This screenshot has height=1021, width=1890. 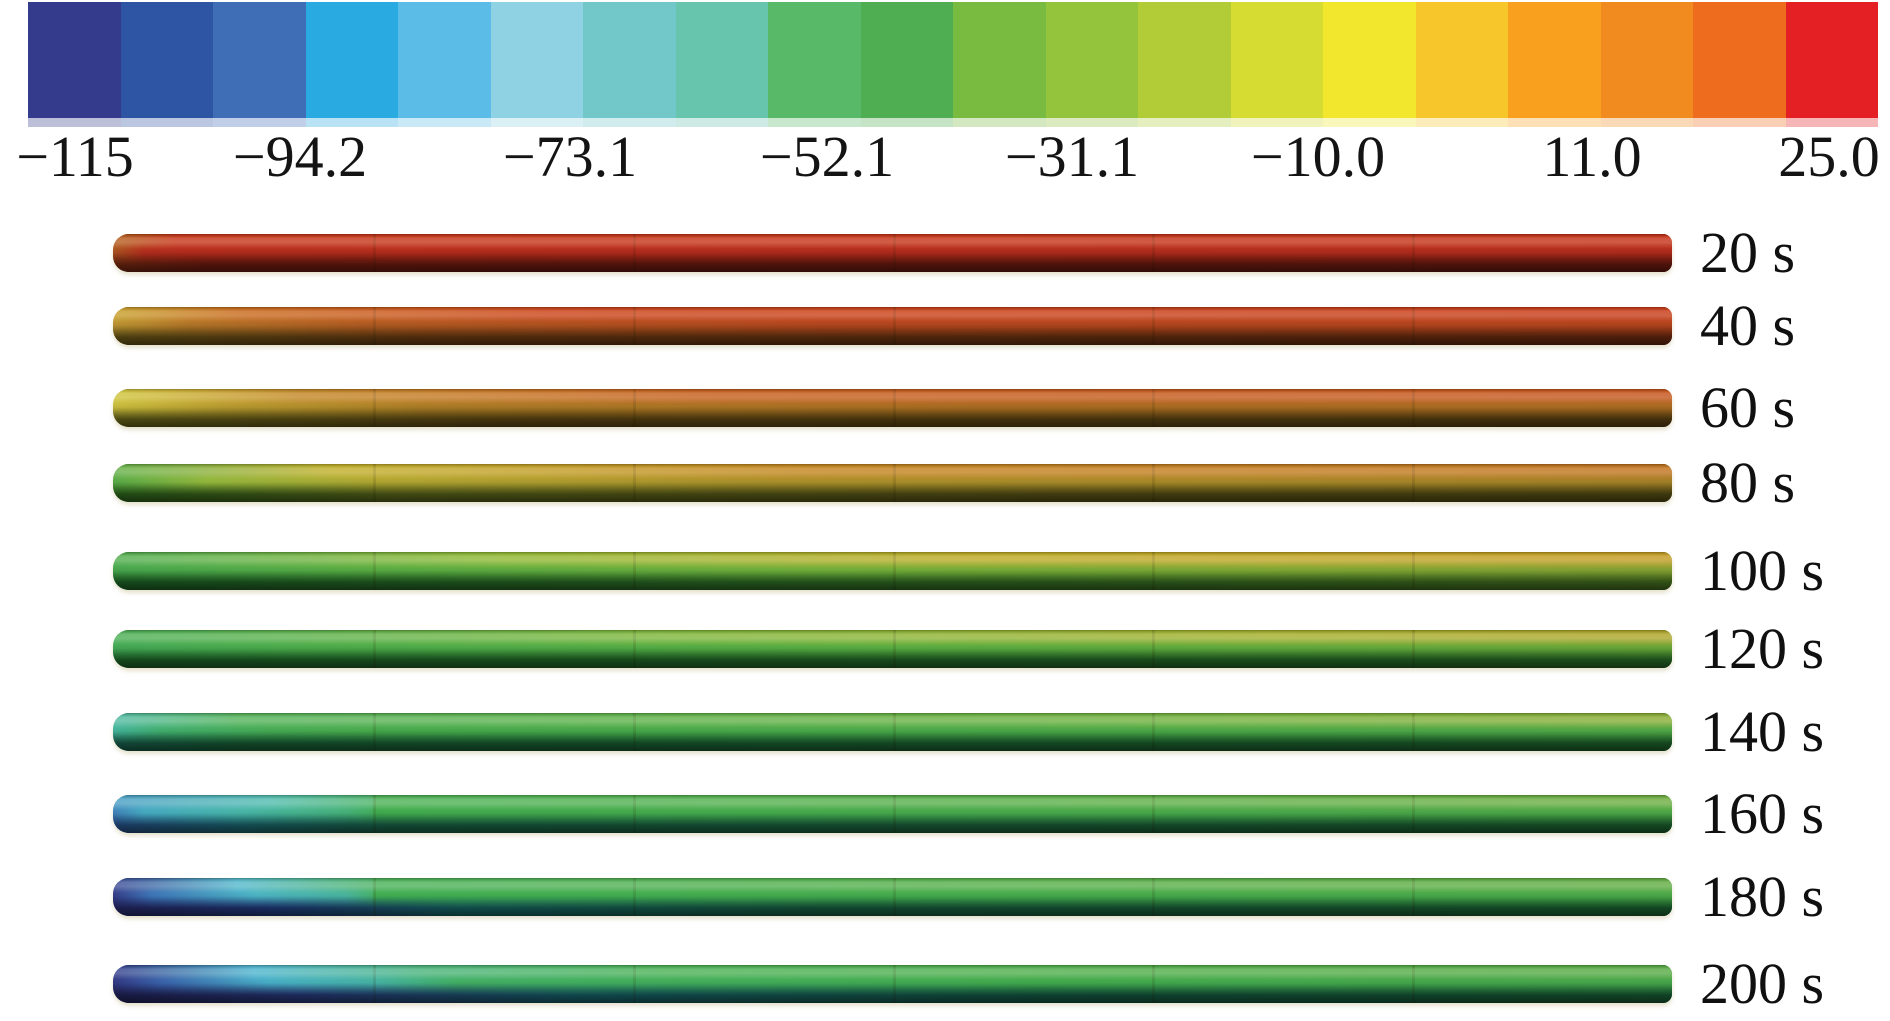 I want to click on rod-time-label: 160 s, so click(x=1762, y=813).